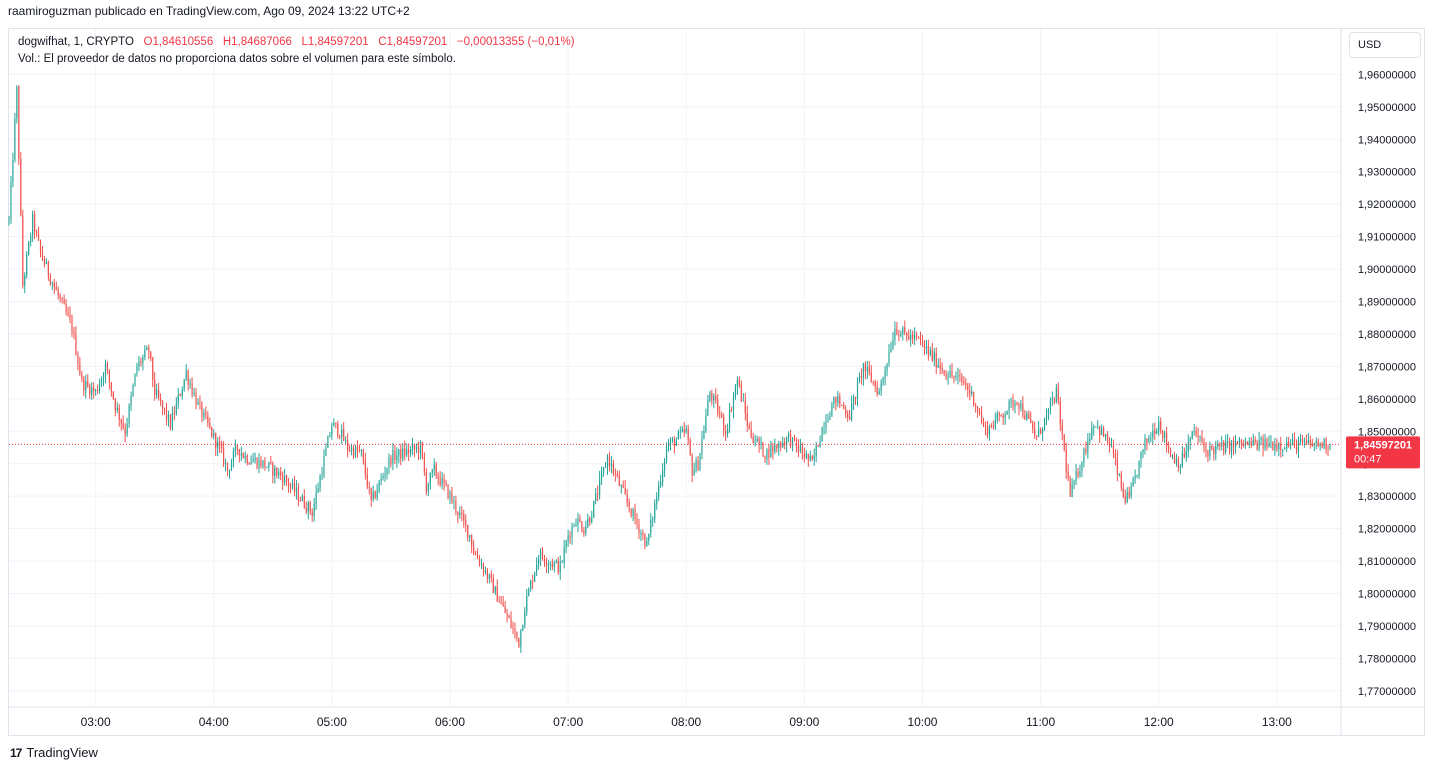 This screenshot has height=771, width=1435. What do you see at coordinates (1387, 108) in the screenshot?
I see `price-tick-label: 1,95000000` at bounding box center [1387, 108].